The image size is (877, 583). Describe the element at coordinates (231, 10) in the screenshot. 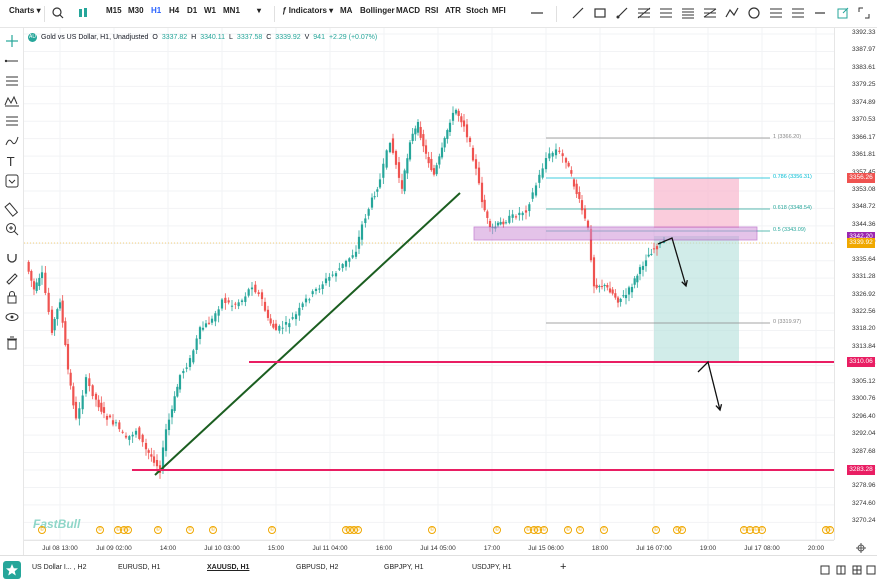

I see `interval-mn1-button: MN1` at that location.